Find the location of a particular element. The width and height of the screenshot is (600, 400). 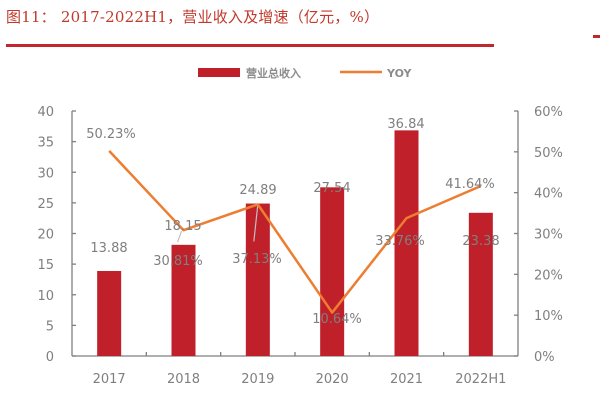

right-tick-label: 40% is located at coordinates (548, 194).